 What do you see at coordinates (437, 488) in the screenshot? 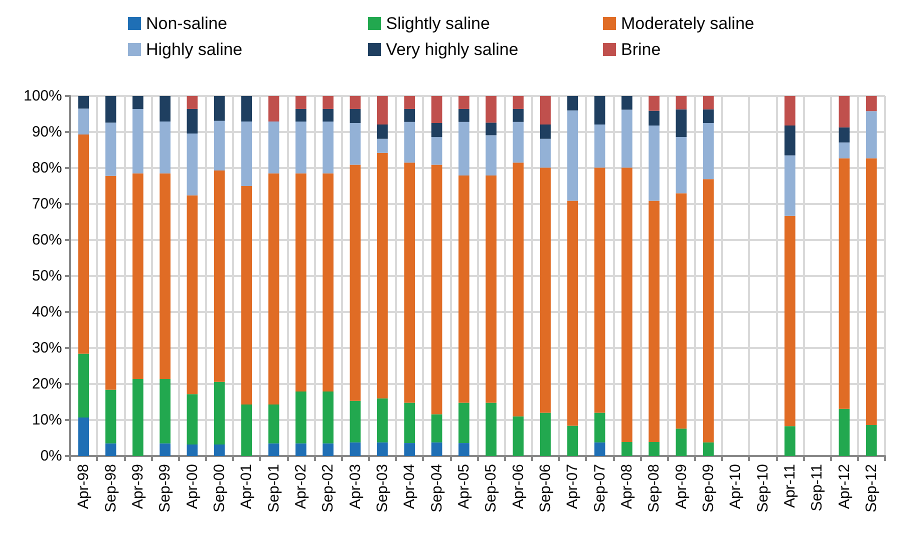
I see `x-tick-label: Sep-04` at bounding box center [437, 488].